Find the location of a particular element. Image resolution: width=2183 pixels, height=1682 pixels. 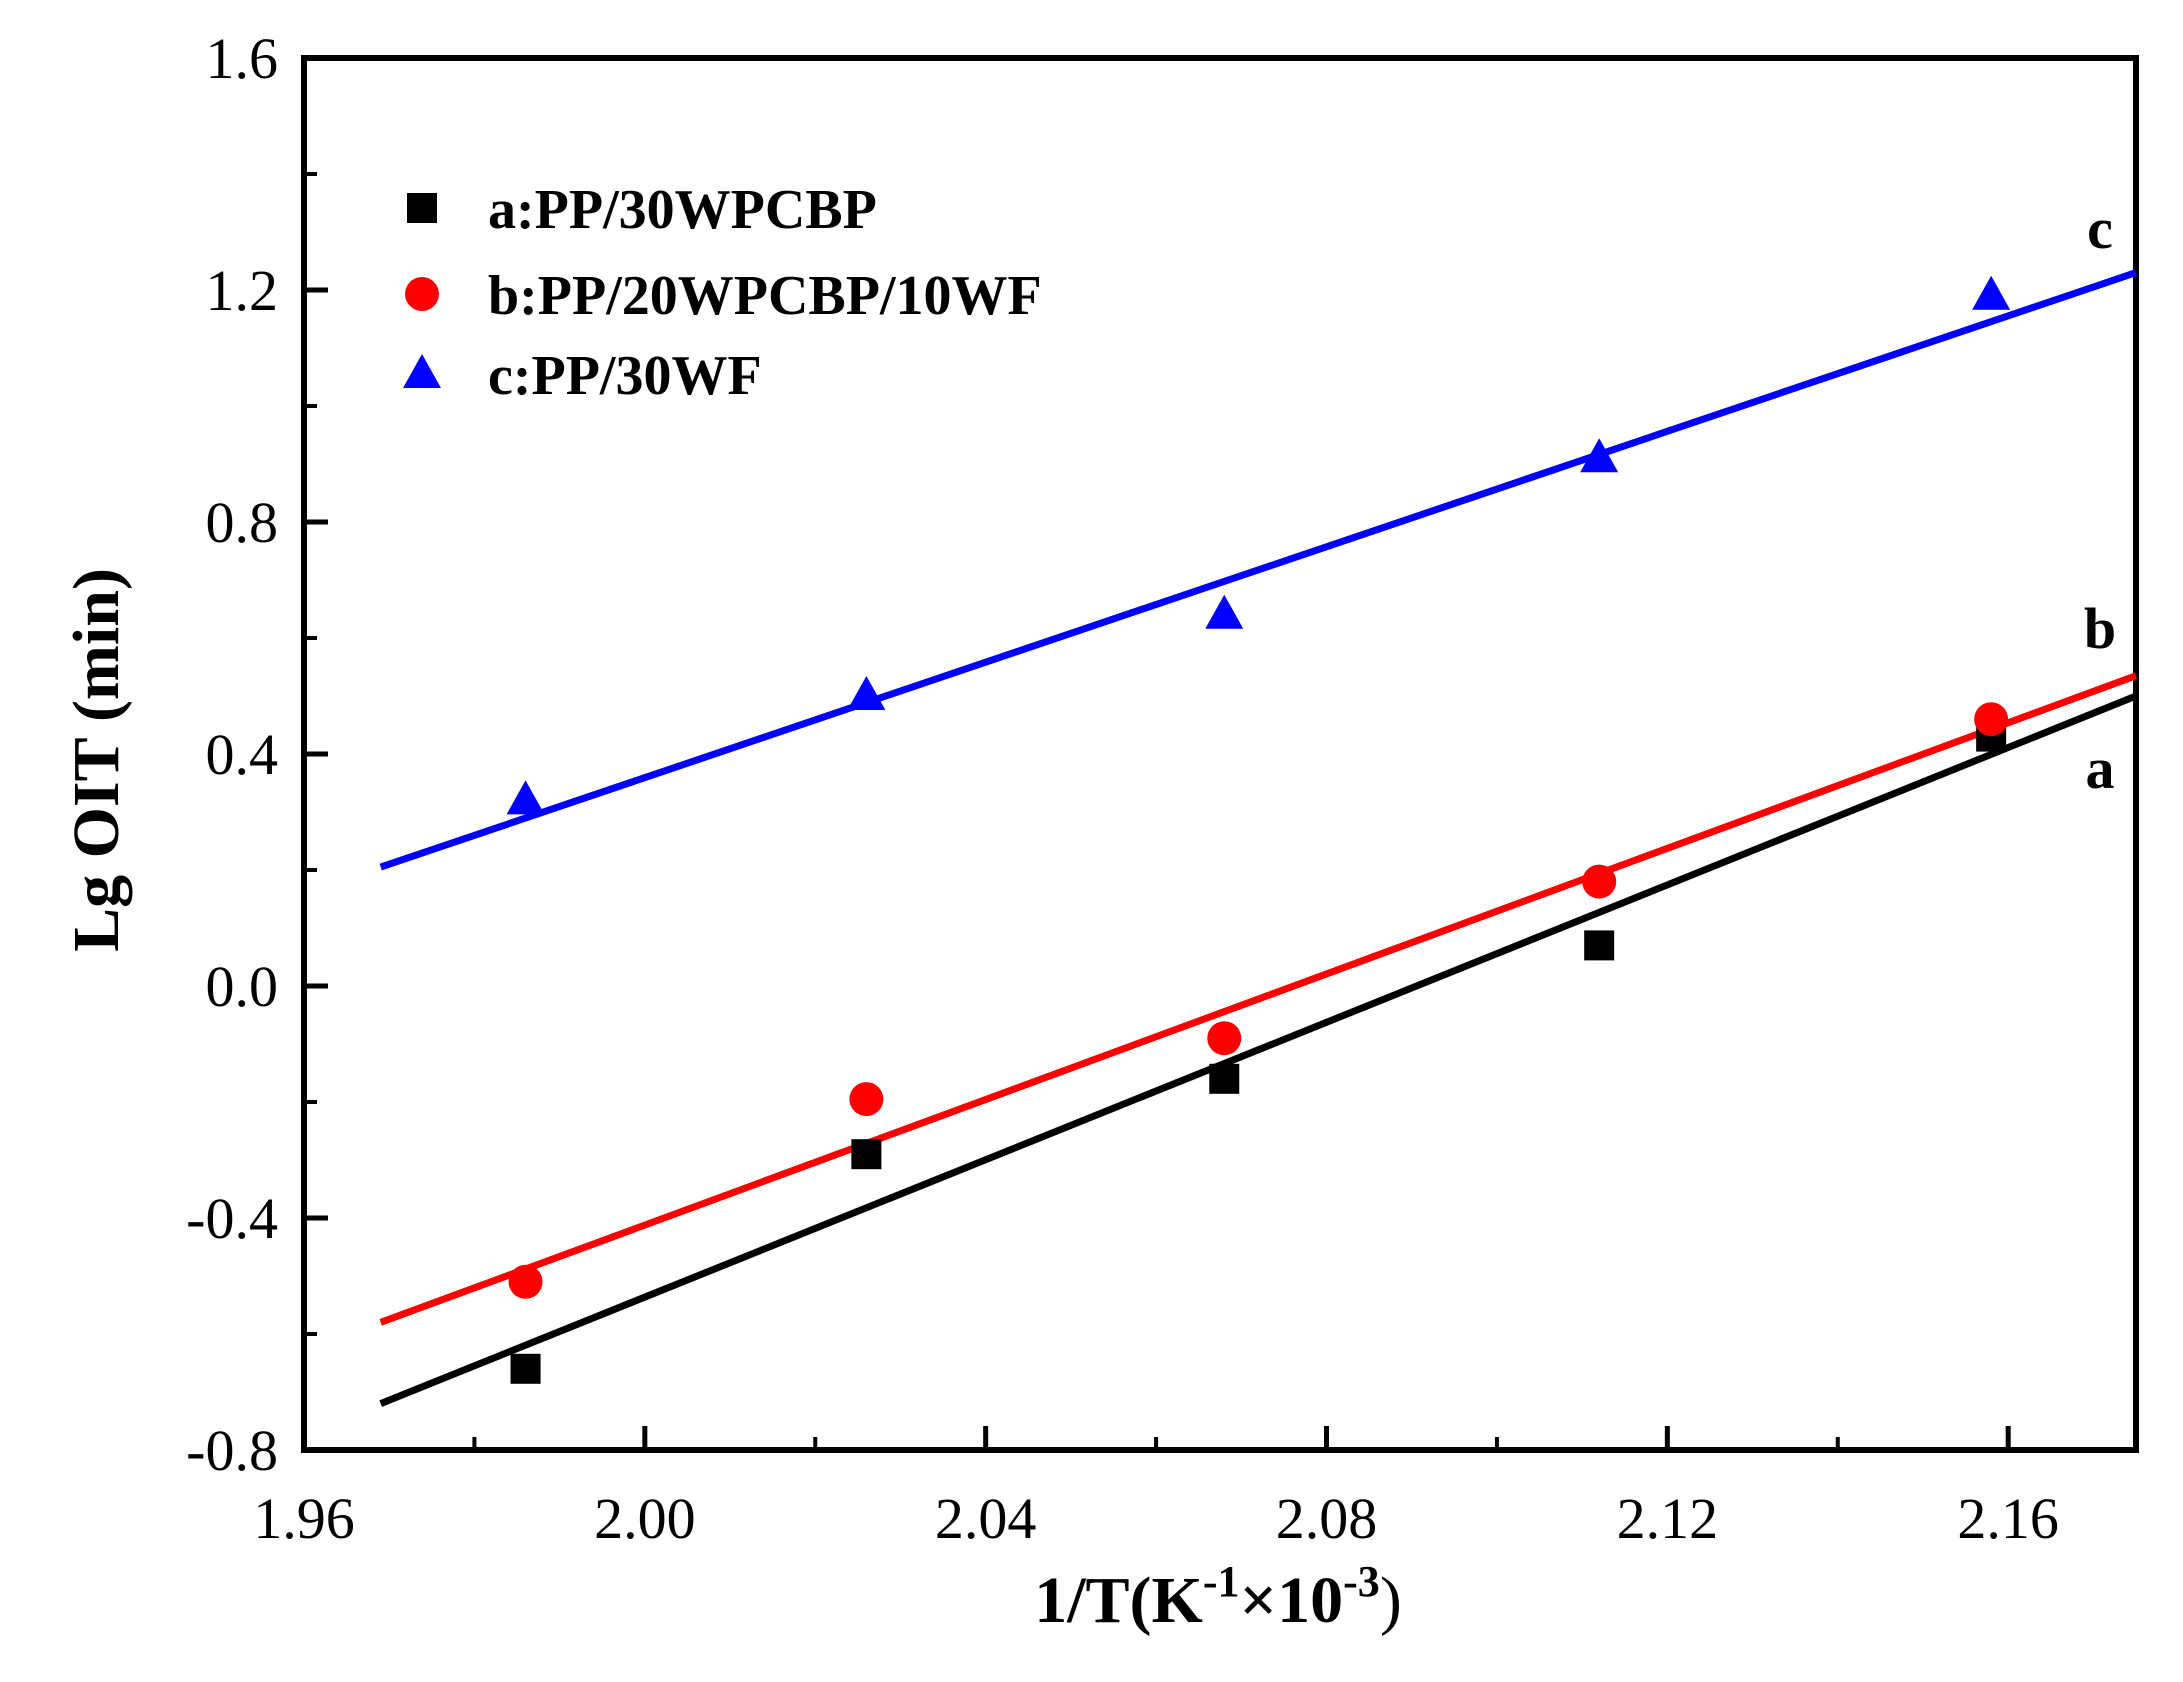

y-tick-label-2: 0.0 is located at coordinates (242, 986).